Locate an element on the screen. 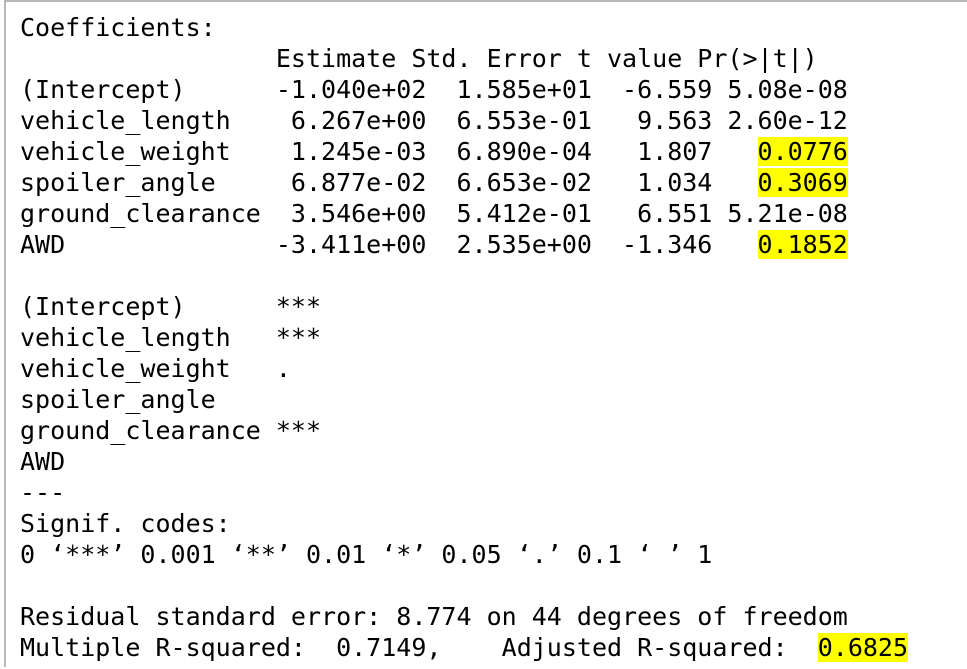 Image resolution: width=967 pixels, height=669 pixels. console-text: Estimate Std. Error t value Pr(>|t|) is located at coordinates (419, 58).